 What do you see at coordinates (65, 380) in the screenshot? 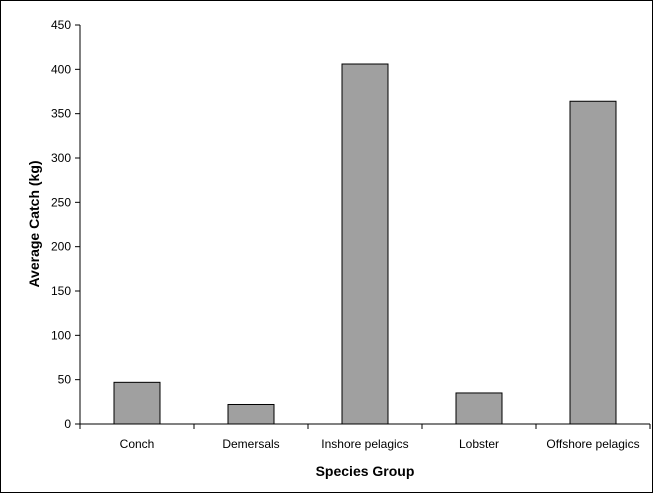
I see `y-tick-label: 50` at bounding box center [65, 380].